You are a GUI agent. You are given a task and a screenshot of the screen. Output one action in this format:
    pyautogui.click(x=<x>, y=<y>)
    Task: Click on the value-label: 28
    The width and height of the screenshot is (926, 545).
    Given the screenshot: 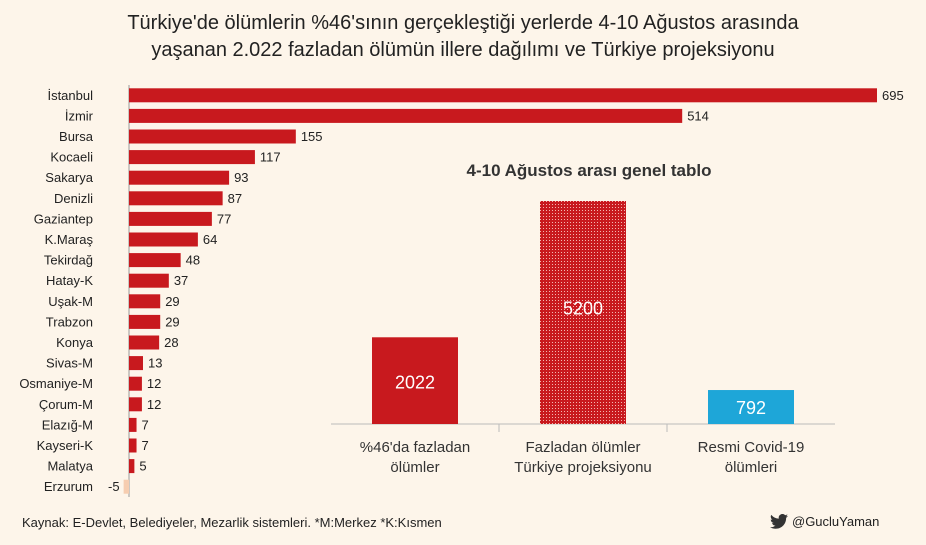 What is the action you would take?
    pyautogui.click(x=171, y=342)
    